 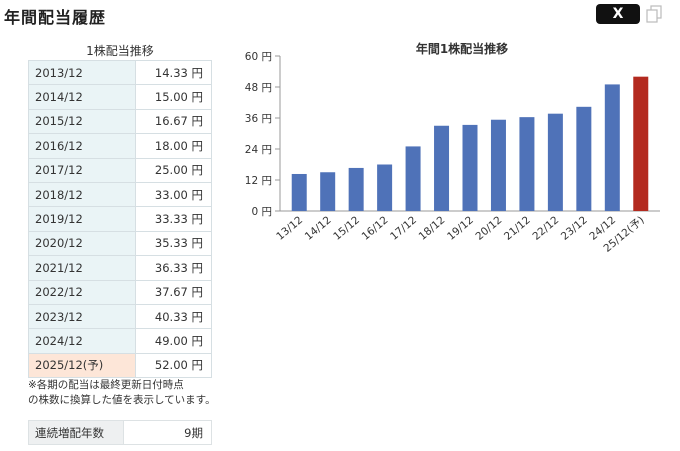 What do you see at coordinates (120, 51) in the screenshot?
I see `dividend-table-title: 1株配当推移` at bounding box center [120, 51].